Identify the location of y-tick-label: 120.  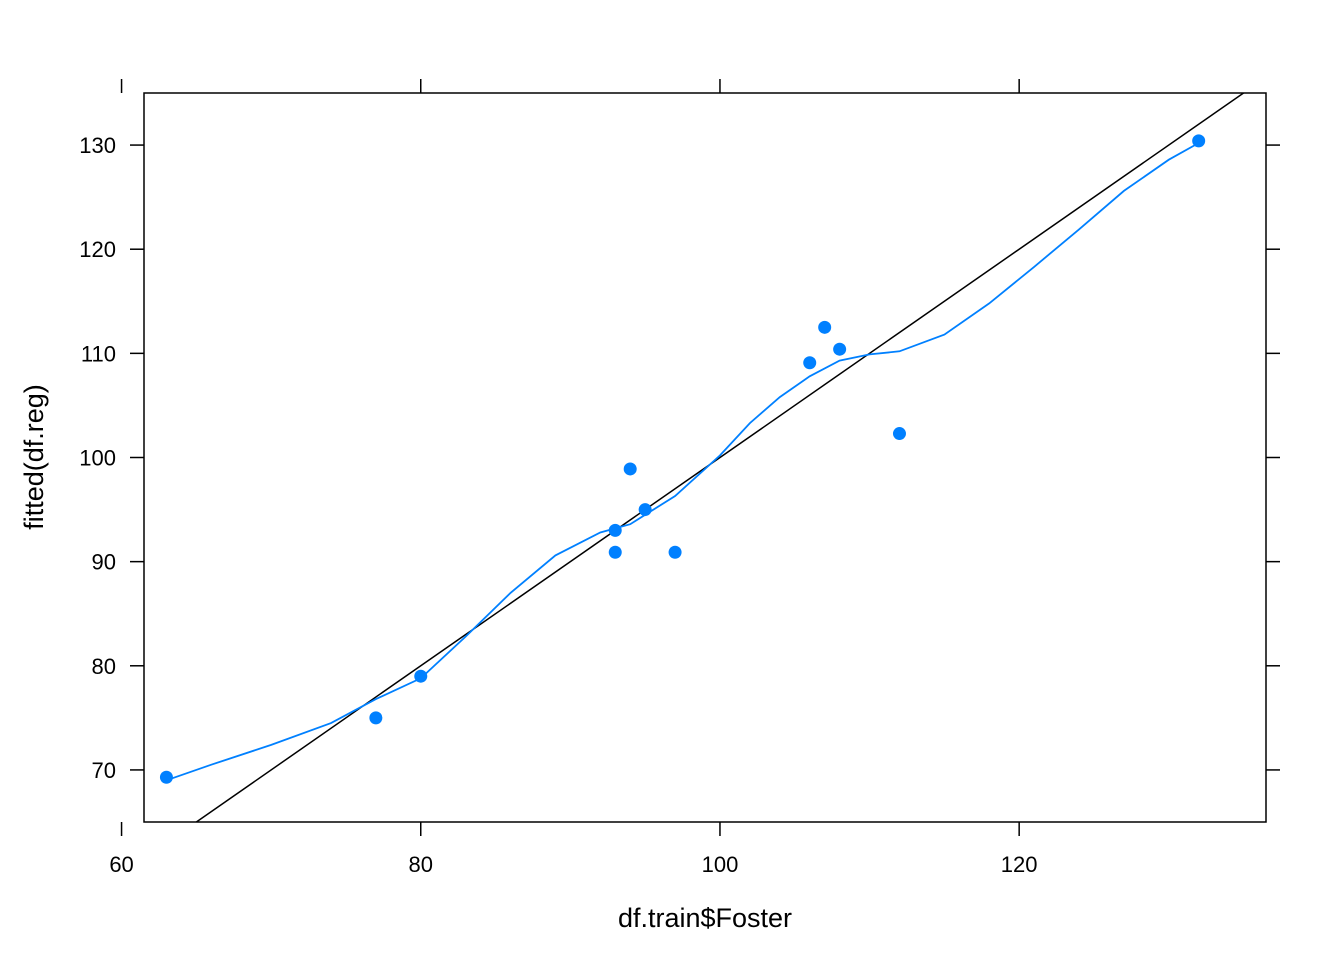
(97, 249).